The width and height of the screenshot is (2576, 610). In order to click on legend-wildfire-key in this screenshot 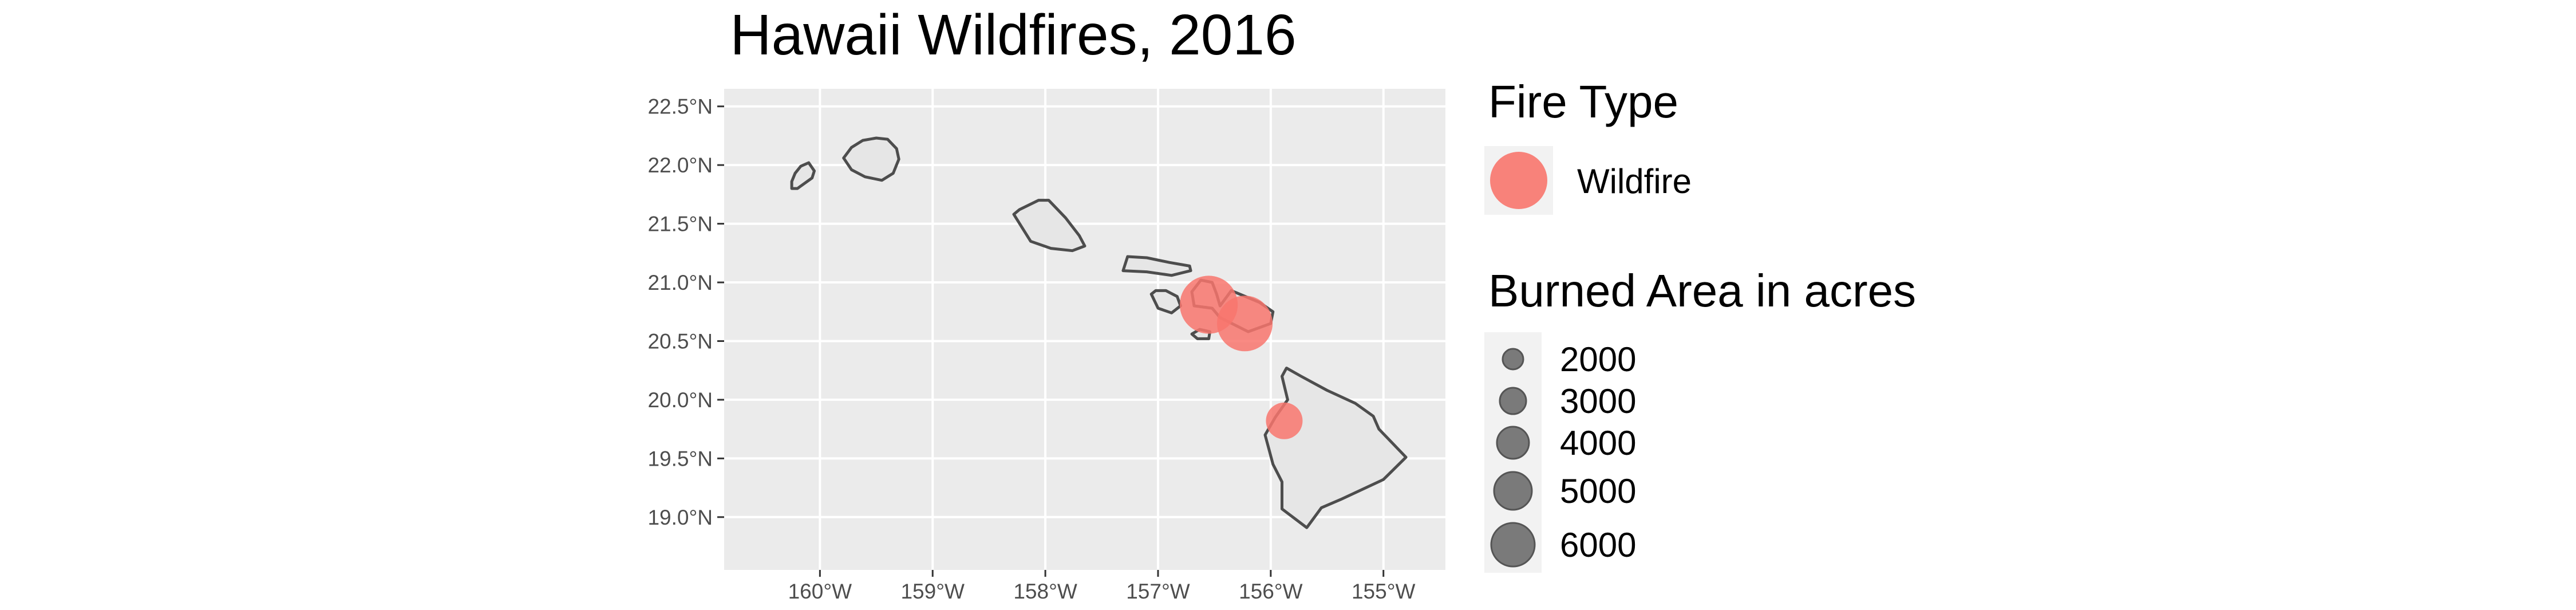, I will do `click(1518, 180)`.